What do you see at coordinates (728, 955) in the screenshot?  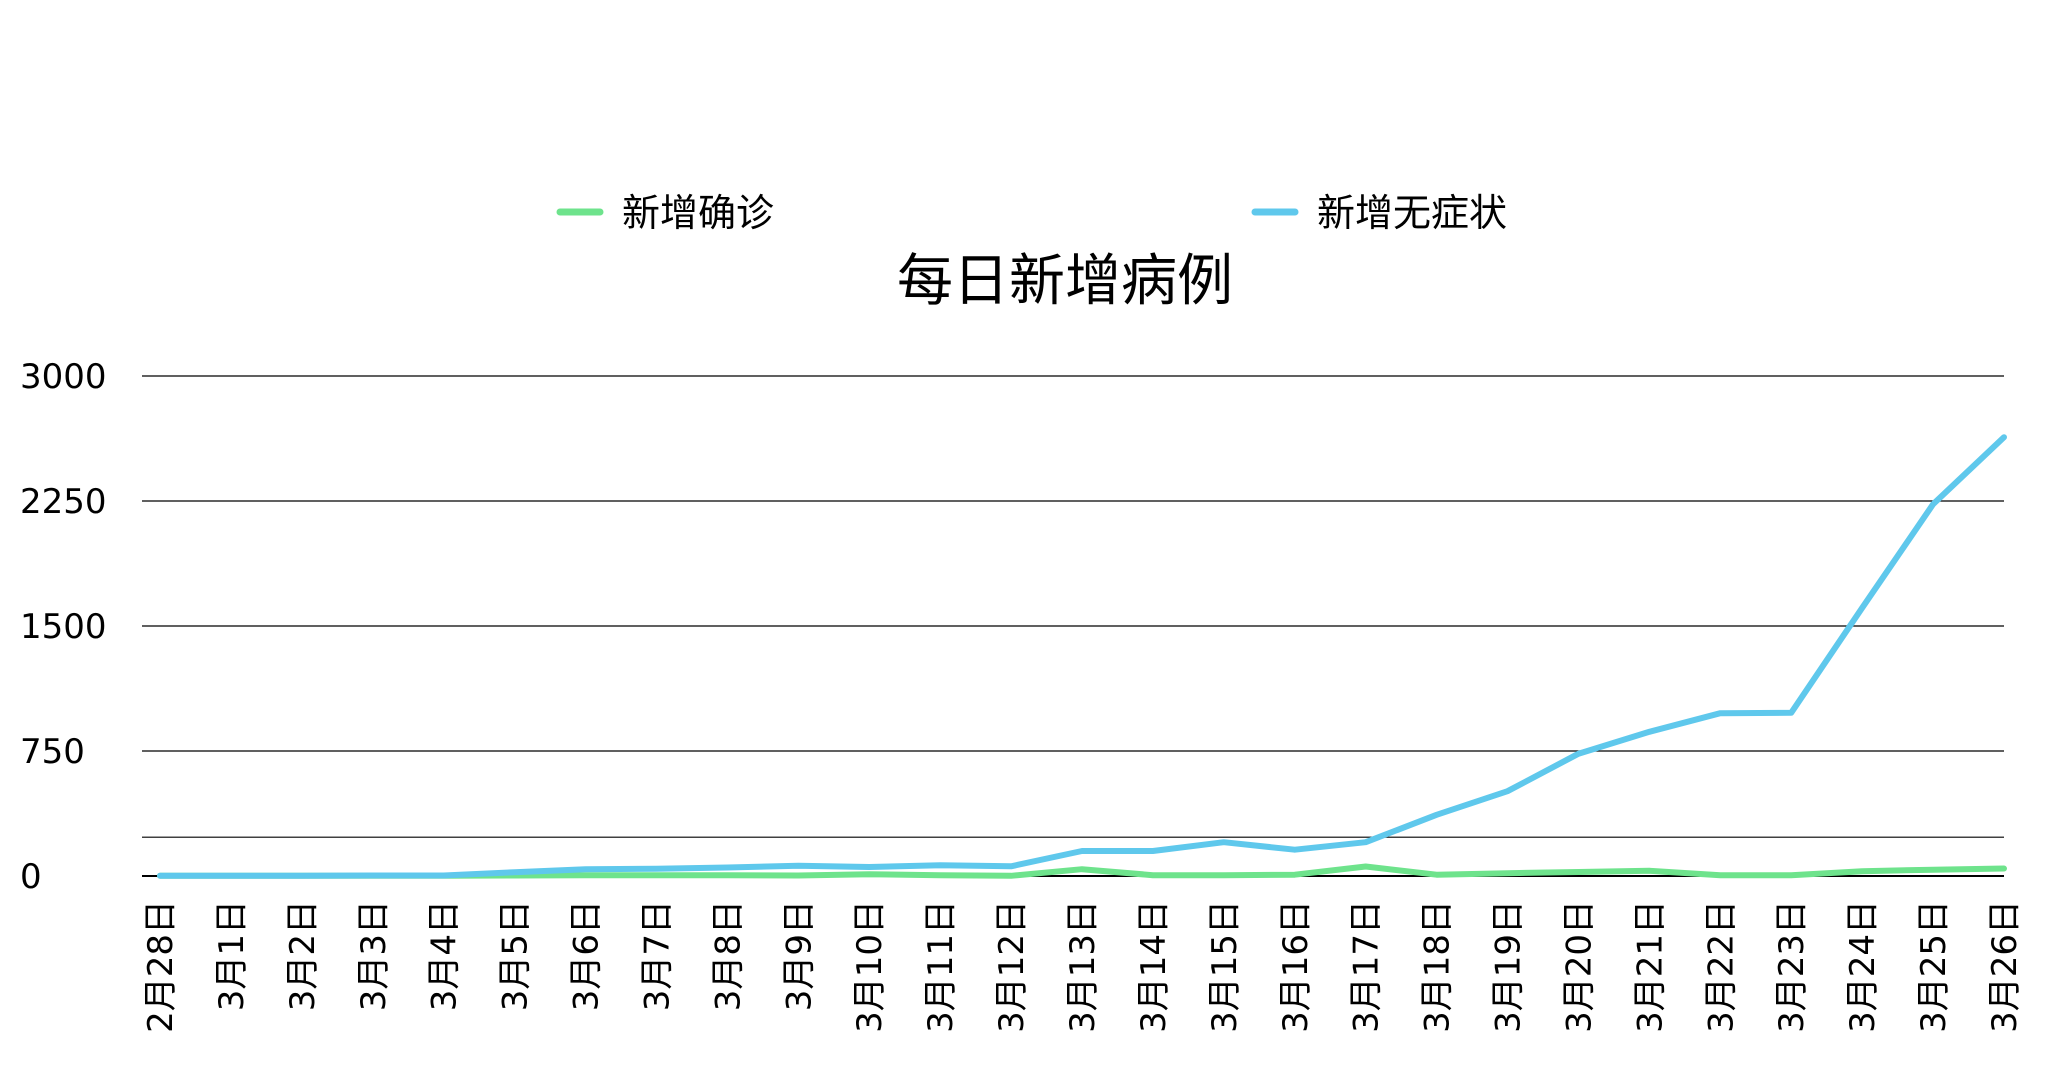 I see `x-tick-label-9: 3月8日` at bounding box center [728, 955].